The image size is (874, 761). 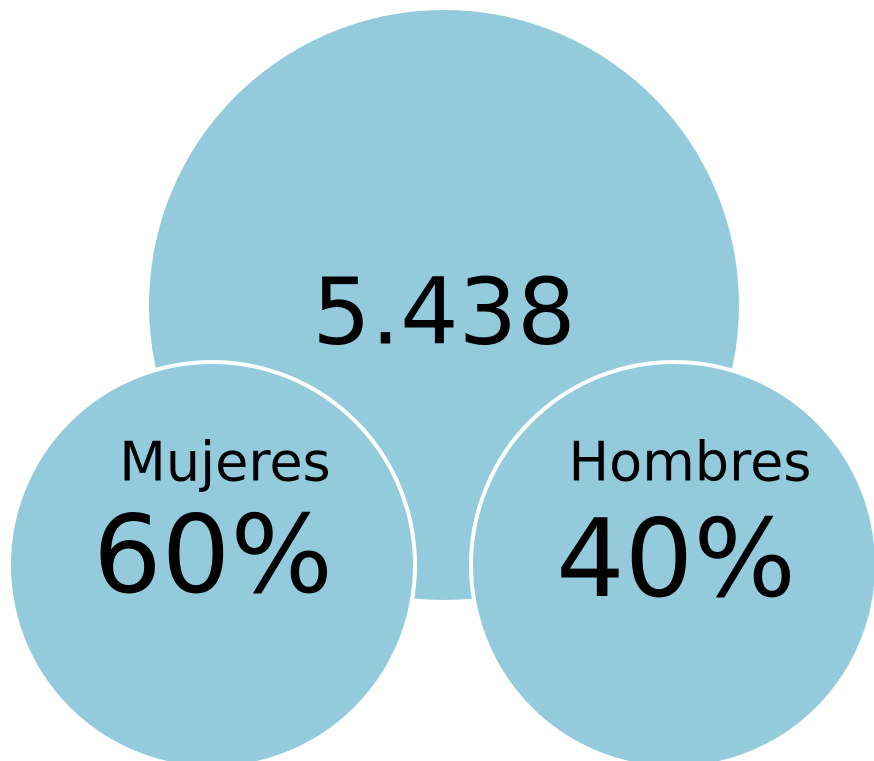 What do you see at coordinates (676, 559) in the screenshot?
I see `men-value: 40%` at bounding box center [676, 559].